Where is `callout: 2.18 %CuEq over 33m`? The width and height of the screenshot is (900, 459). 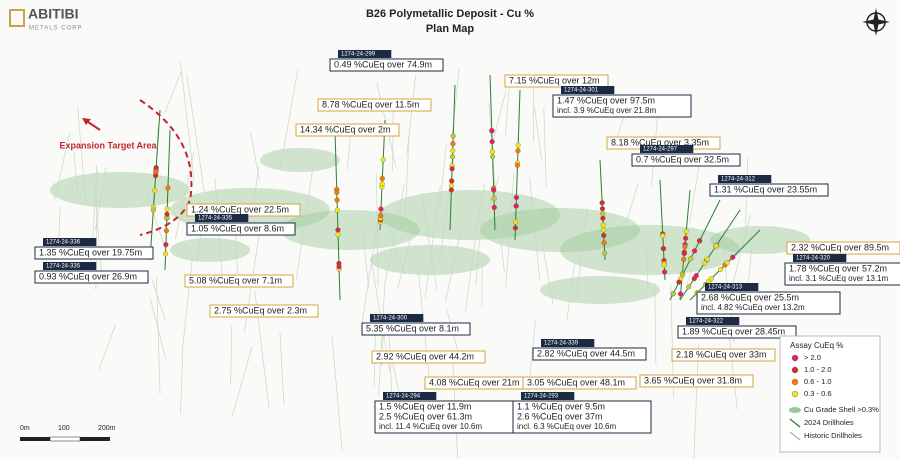 callout: 2.18 %CuEq over 33m is located at coordinates (723, 355).